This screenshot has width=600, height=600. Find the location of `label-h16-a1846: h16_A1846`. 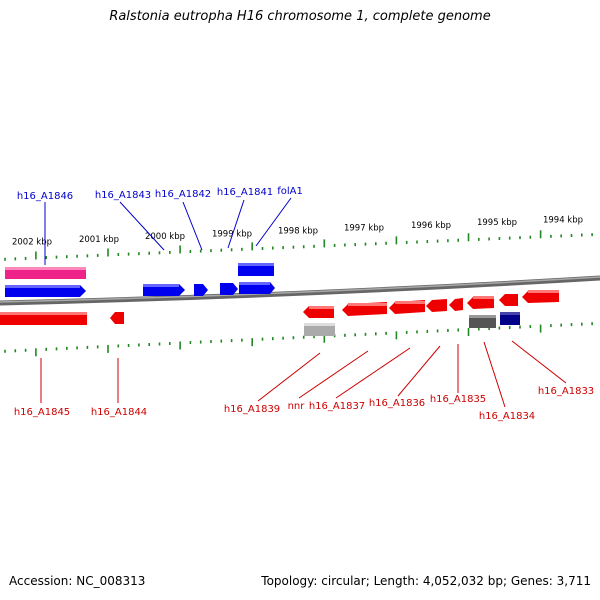

label-h16-a1846: h16_A1846 is located at coordinates (45, 196).